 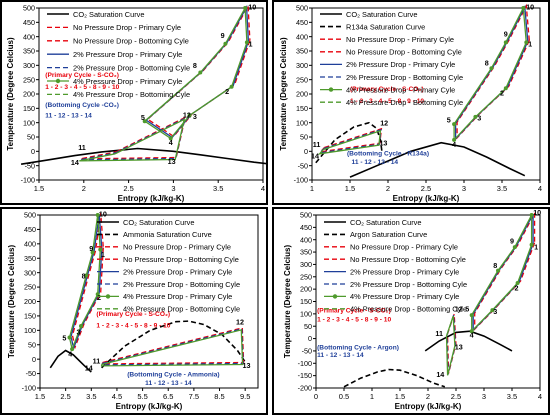 What do you see at coordinates (516, 287) in the screenshot?
I see `state-point-label: 2` at bounding box center [516, 287].